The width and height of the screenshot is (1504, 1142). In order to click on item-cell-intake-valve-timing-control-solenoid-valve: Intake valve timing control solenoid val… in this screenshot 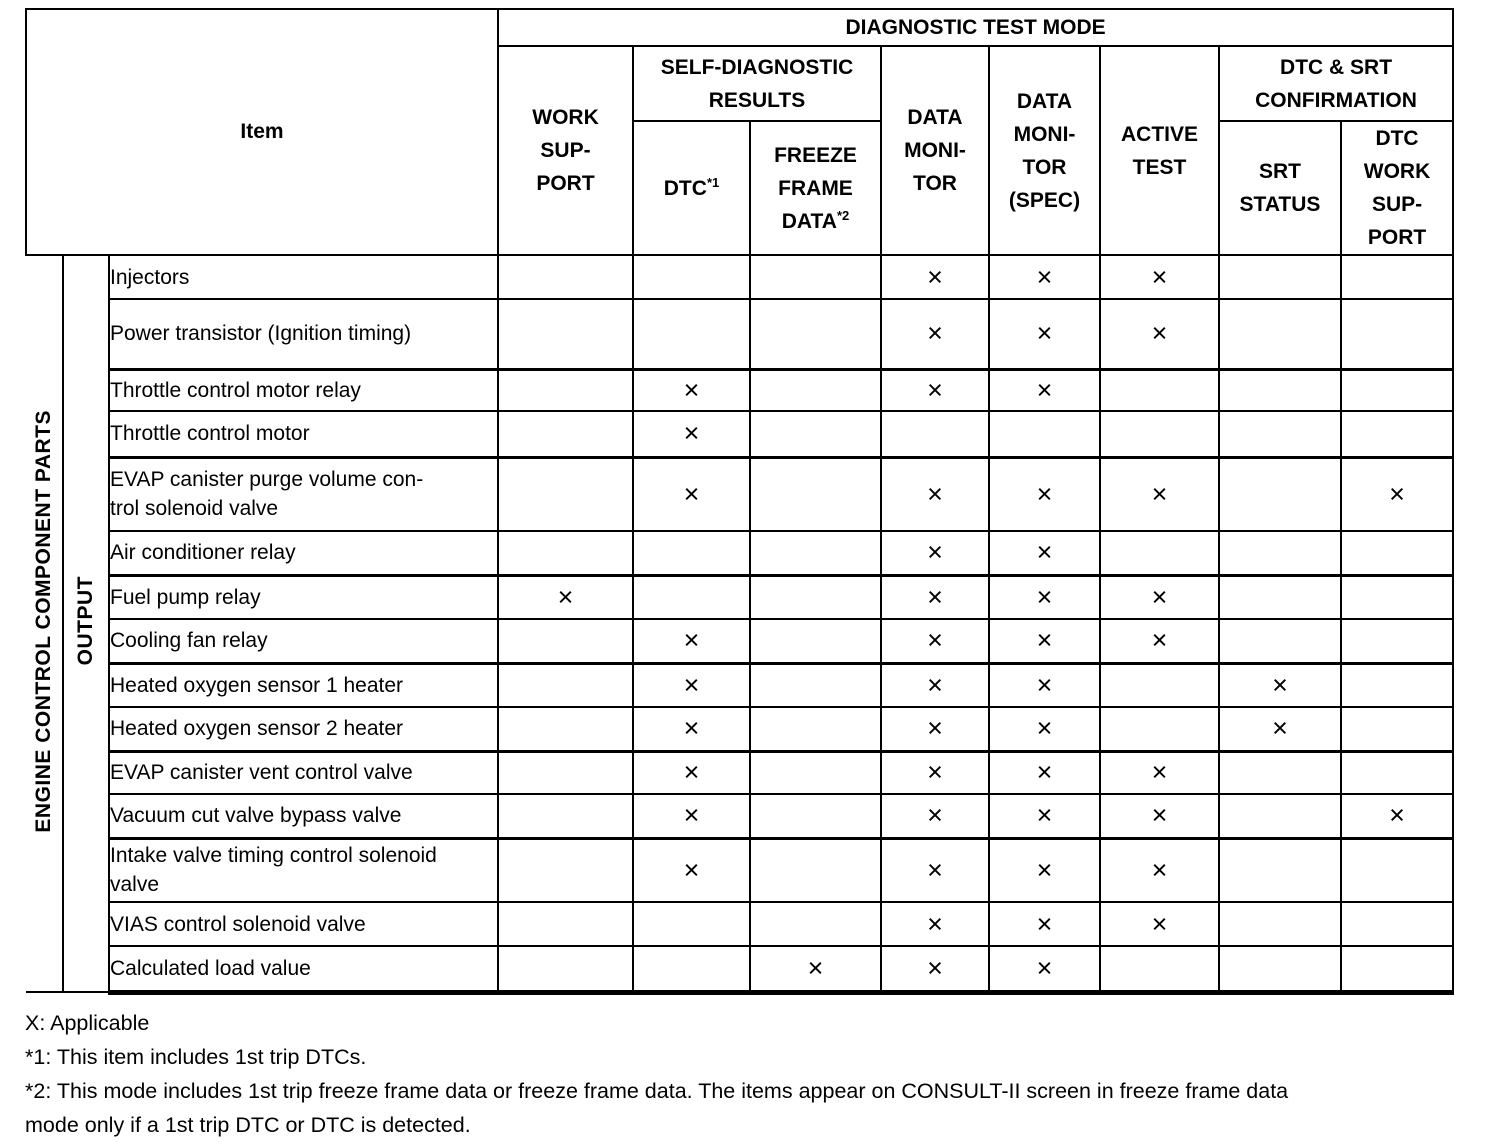, I will do `click(303, 869)`.